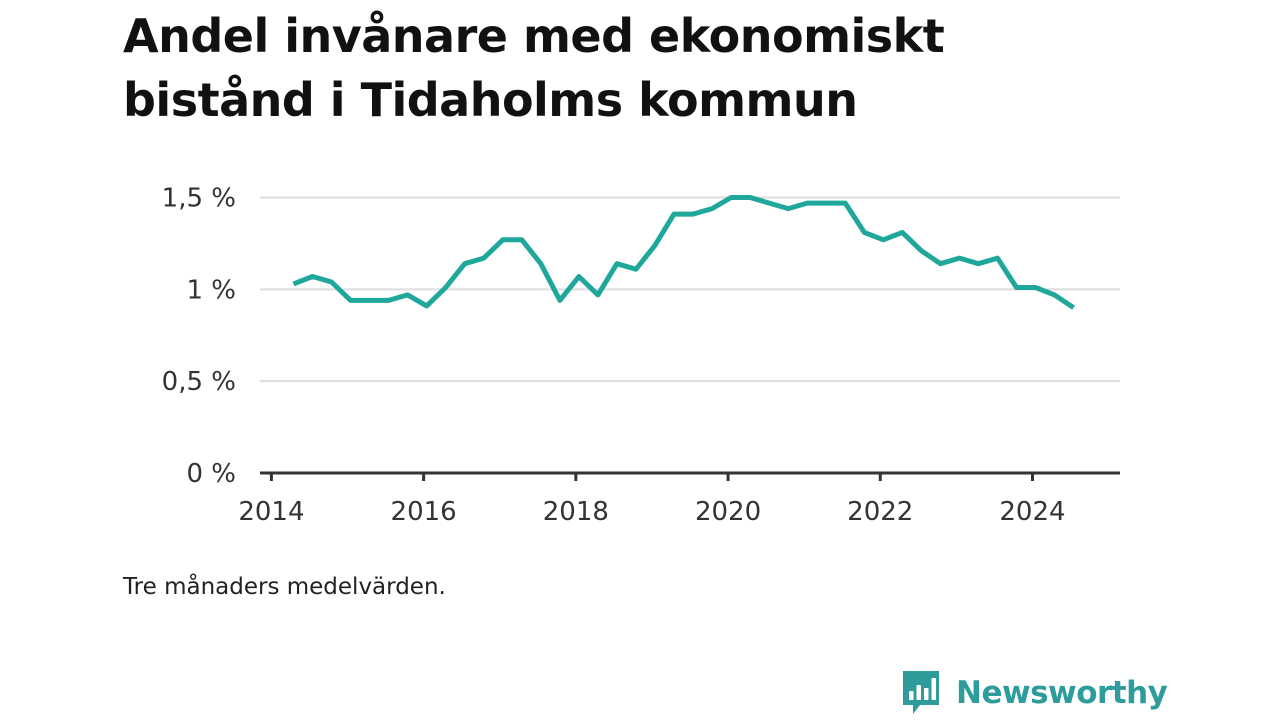  I want to click on y-tick-label: 0,5 %, so click(199, 382).